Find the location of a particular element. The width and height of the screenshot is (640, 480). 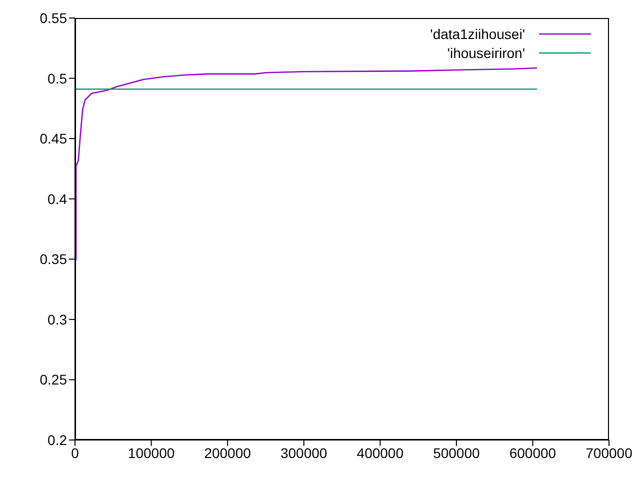

y-tick-label: 0.45 is located at coordinates (54, 138).